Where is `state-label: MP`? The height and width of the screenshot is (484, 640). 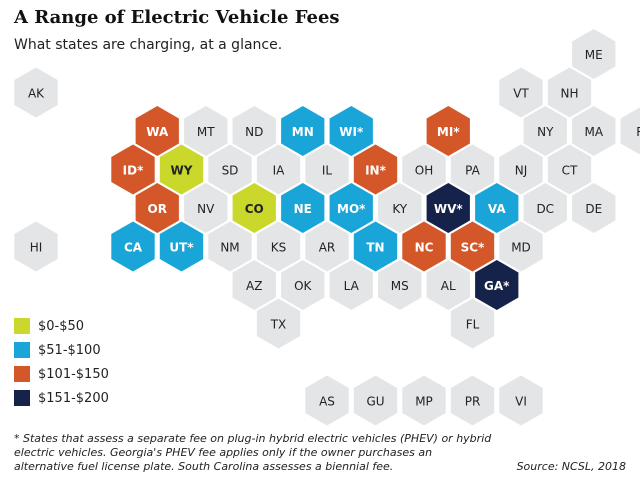
state-label: MP is located at coordinates (424, 402).